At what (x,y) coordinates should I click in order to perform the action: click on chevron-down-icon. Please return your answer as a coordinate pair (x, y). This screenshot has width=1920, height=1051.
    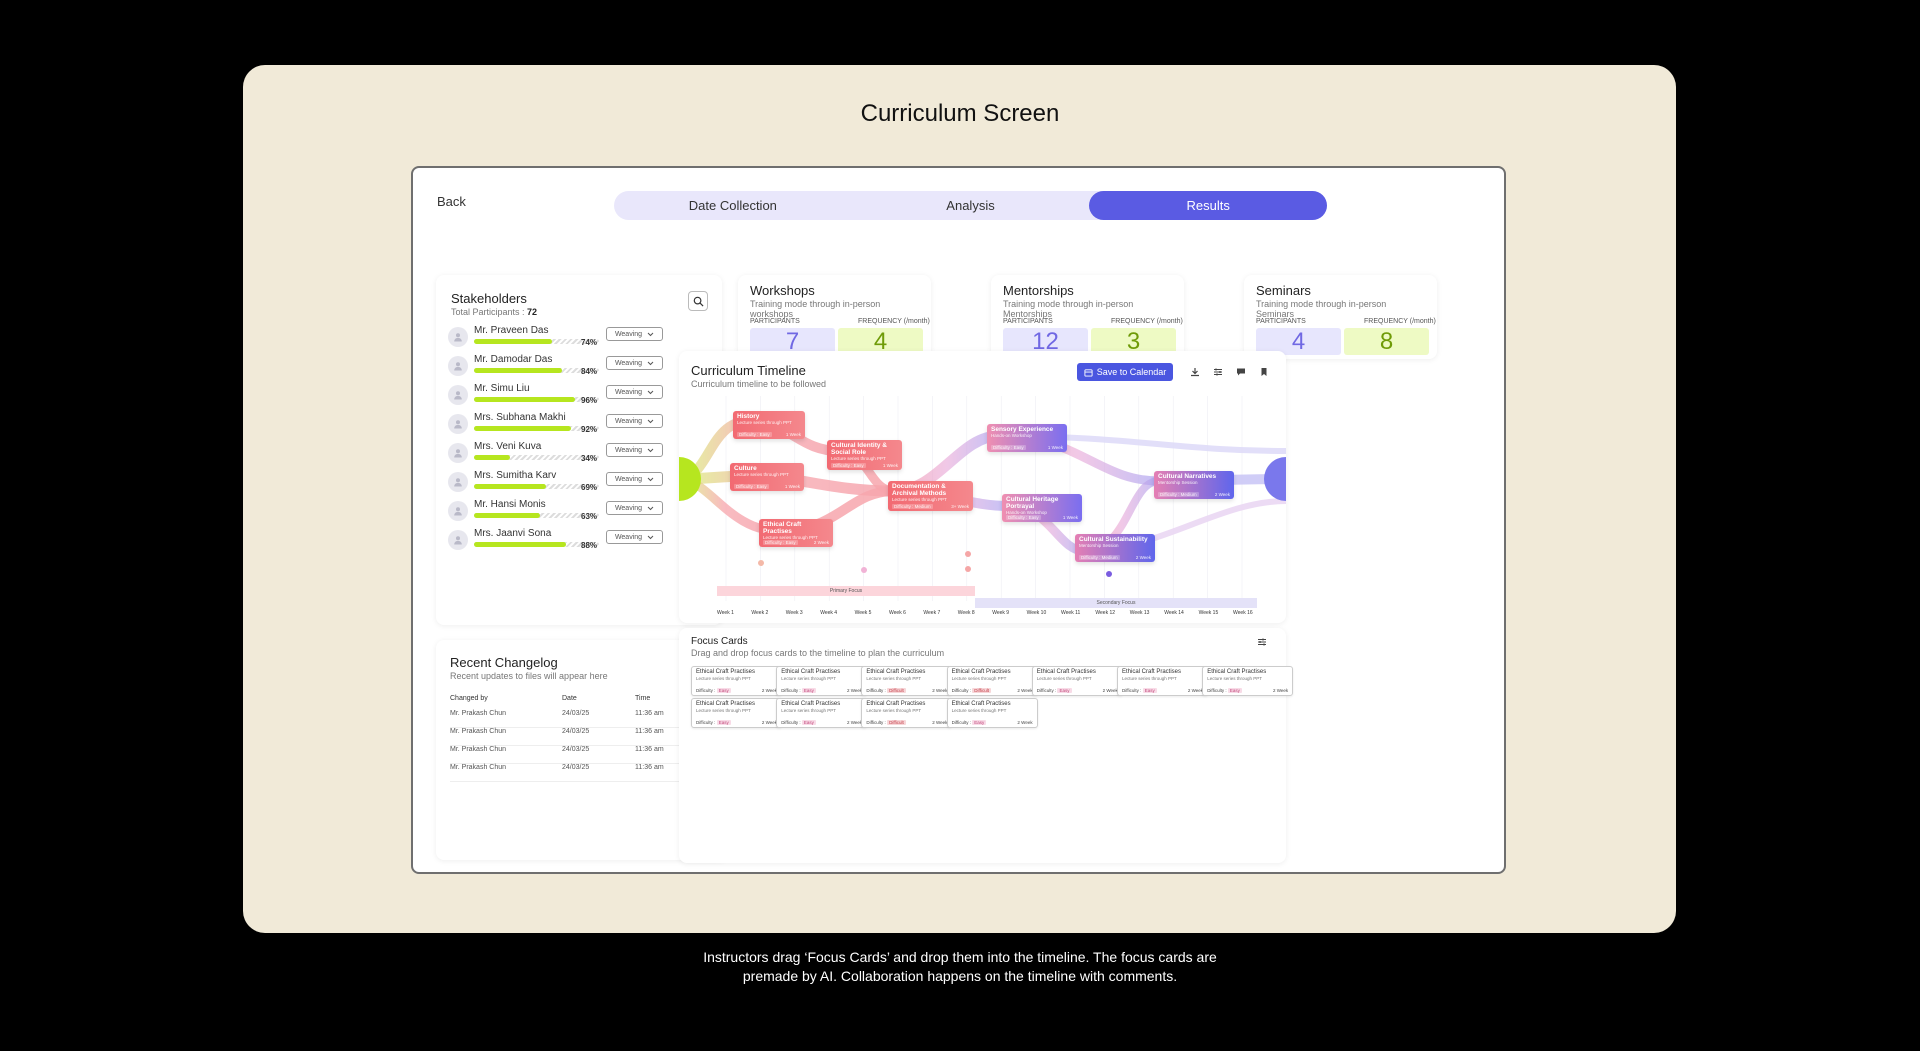
    Looking at the image, I should click on (650, 479).